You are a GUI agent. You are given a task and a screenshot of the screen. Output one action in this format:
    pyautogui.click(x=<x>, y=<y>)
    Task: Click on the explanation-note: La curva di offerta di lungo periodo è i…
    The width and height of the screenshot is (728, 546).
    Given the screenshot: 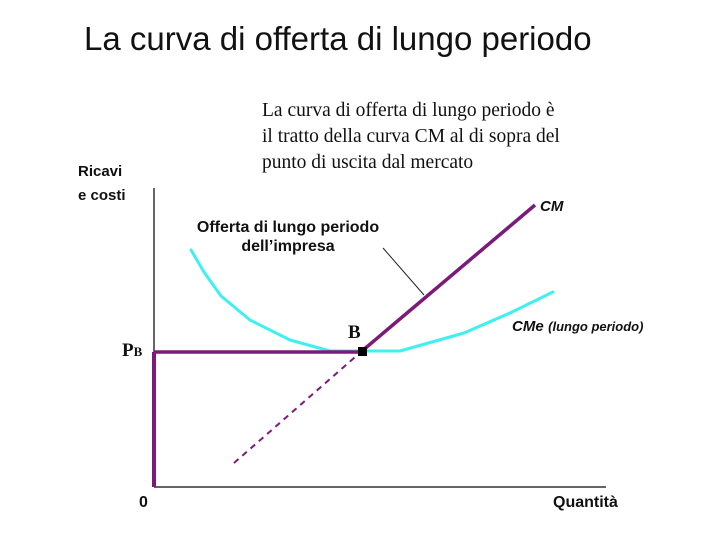 What is the action you would take?
    pyautogui.click(x=462, y=137)
    